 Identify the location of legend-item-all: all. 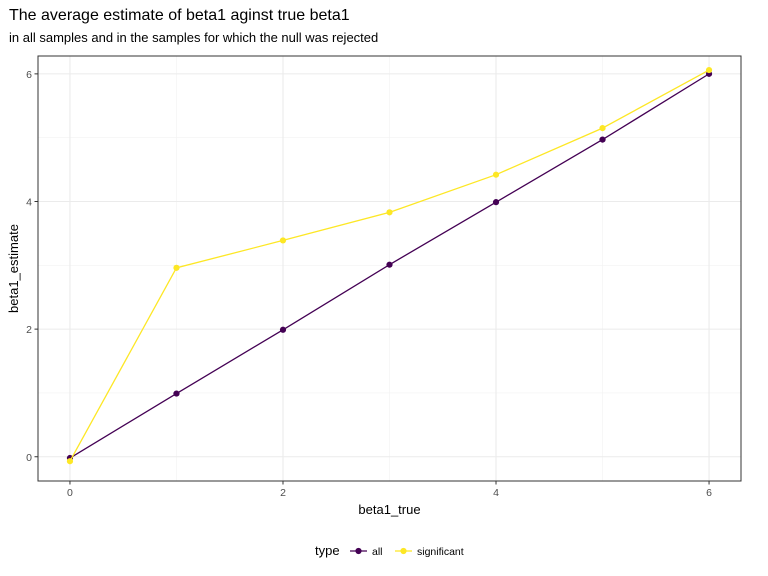
(366, 552).